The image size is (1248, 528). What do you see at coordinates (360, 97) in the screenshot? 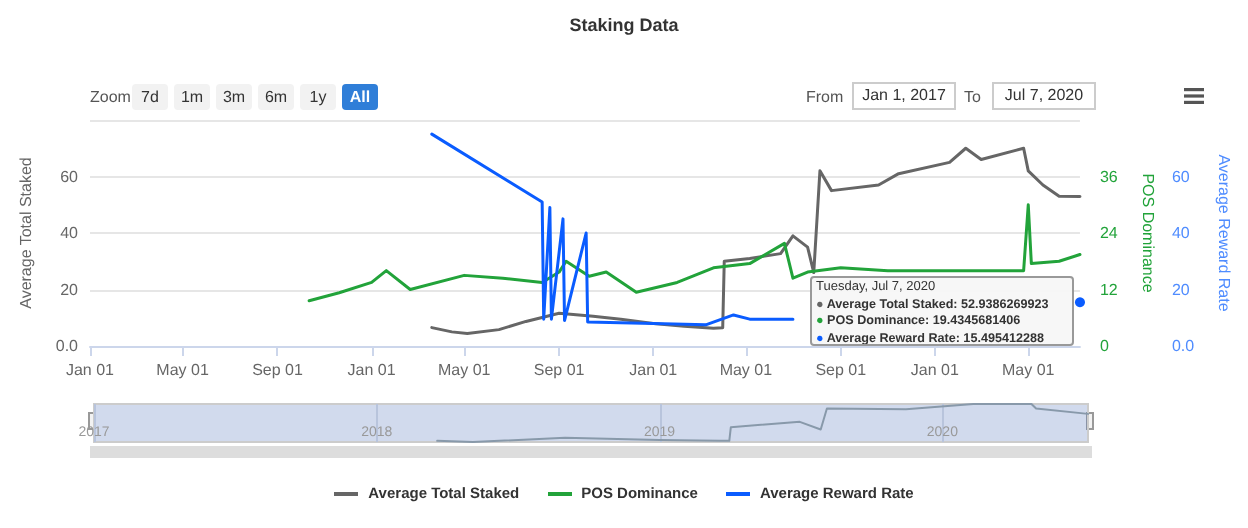
I see `text: All` at bounding box center [360, 97].